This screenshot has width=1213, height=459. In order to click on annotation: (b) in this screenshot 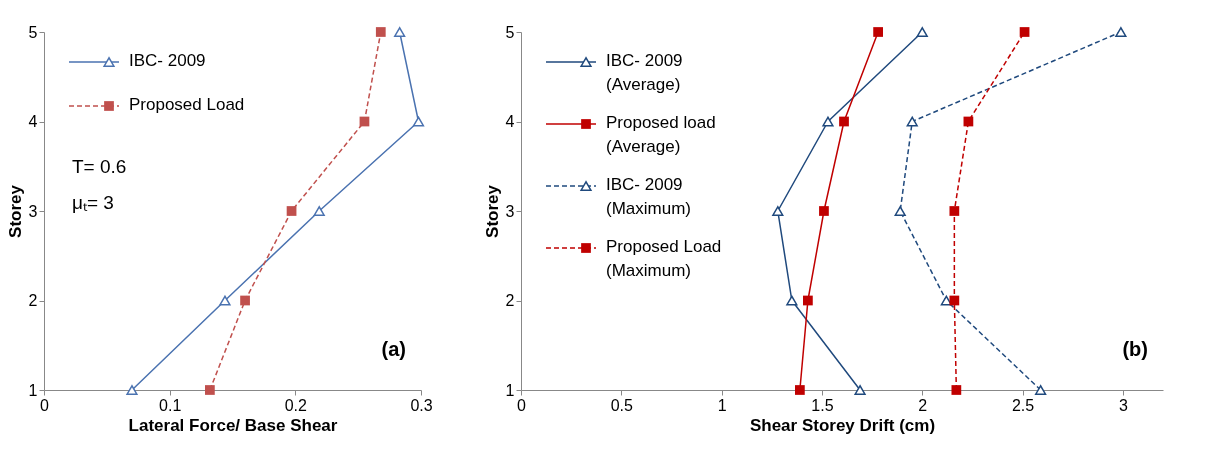, I will do `click(1135, 349)`.